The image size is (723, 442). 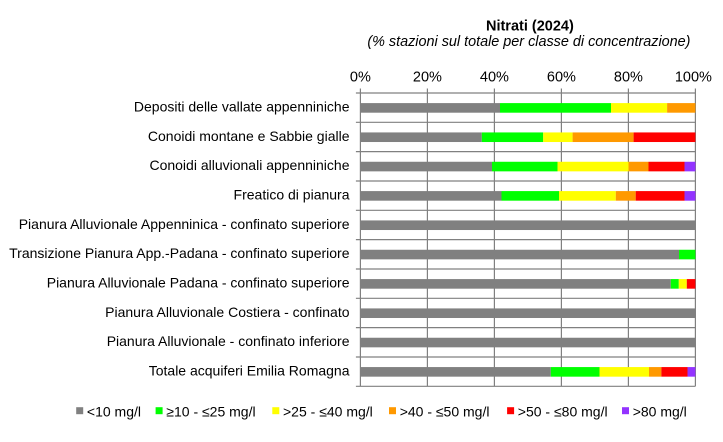 I want to click on svg-text:Pianura Alluvionale Costiera -: Pianura Alluvionale Costiera - confinato, so click(x=227, y=312).